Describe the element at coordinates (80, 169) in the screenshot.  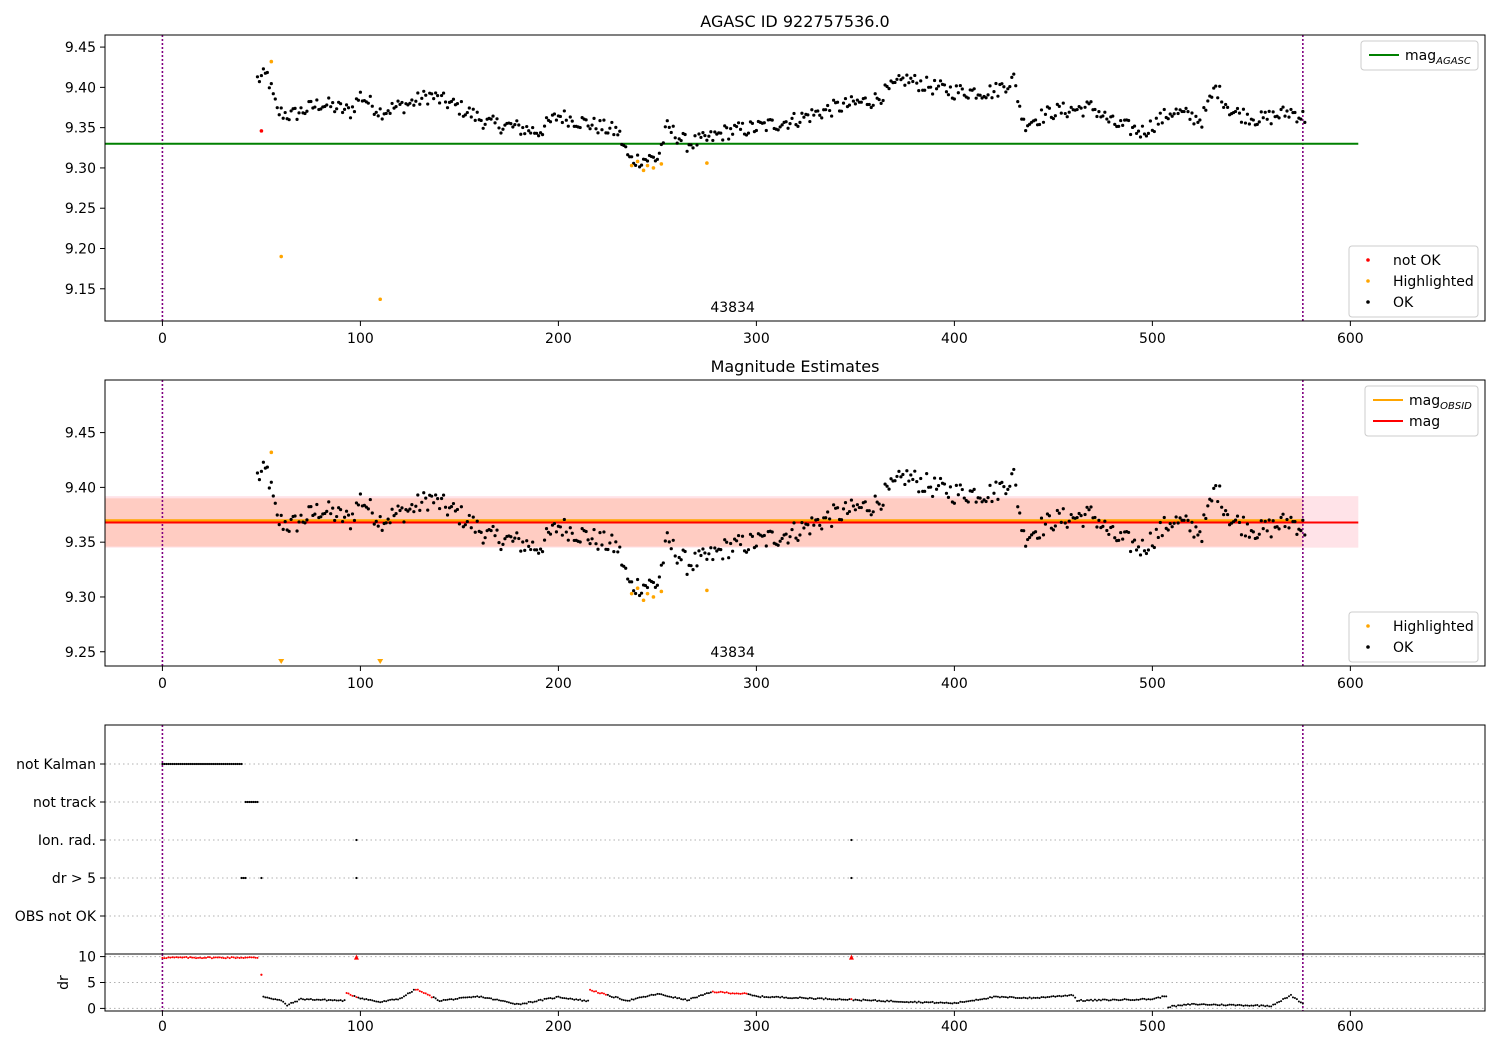
I see `y-tick-label: 9.30` at that location.